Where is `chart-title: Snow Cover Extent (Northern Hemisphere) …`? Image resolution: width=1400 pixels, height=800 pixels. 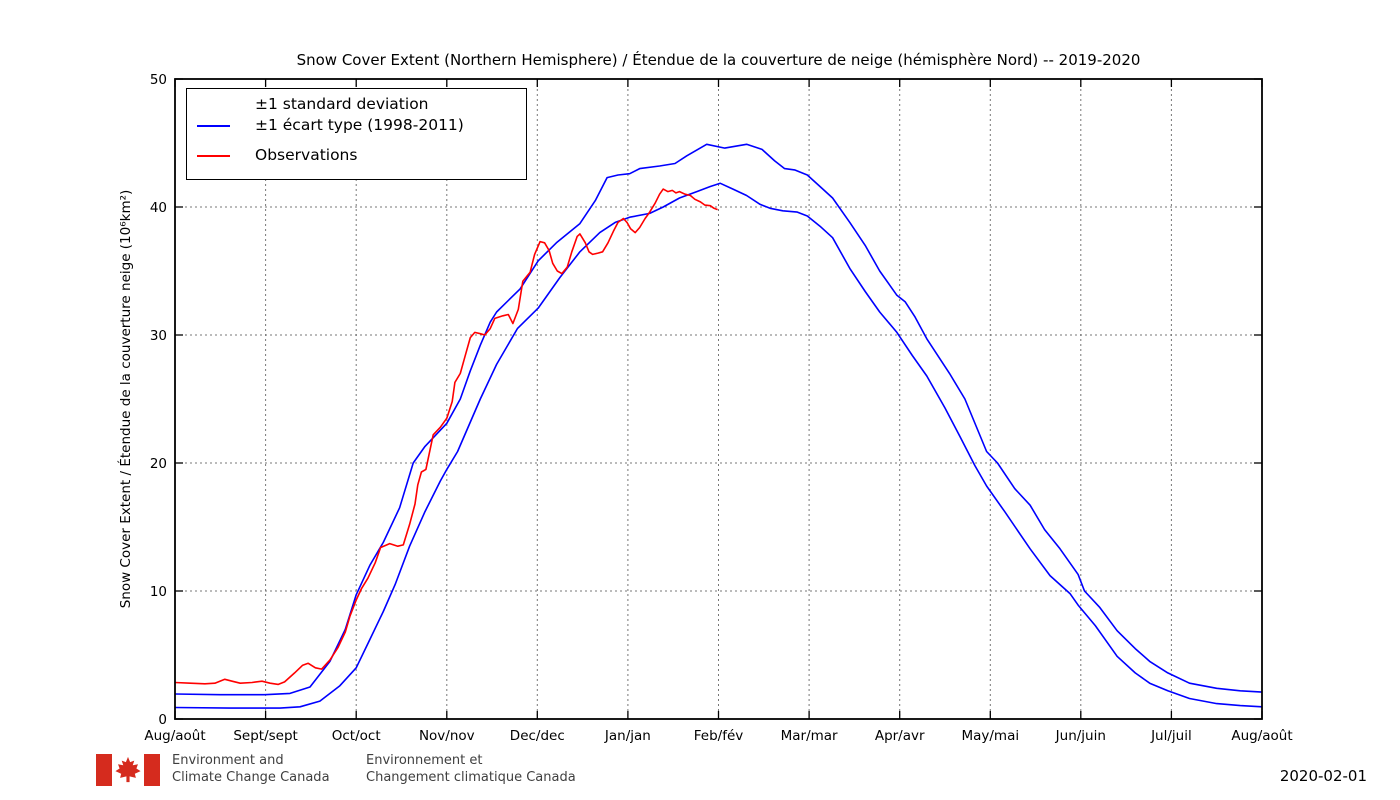 chart-title: Snow Cover Extent (Northern Hemisphere) … is located at coordinates (718, 60).